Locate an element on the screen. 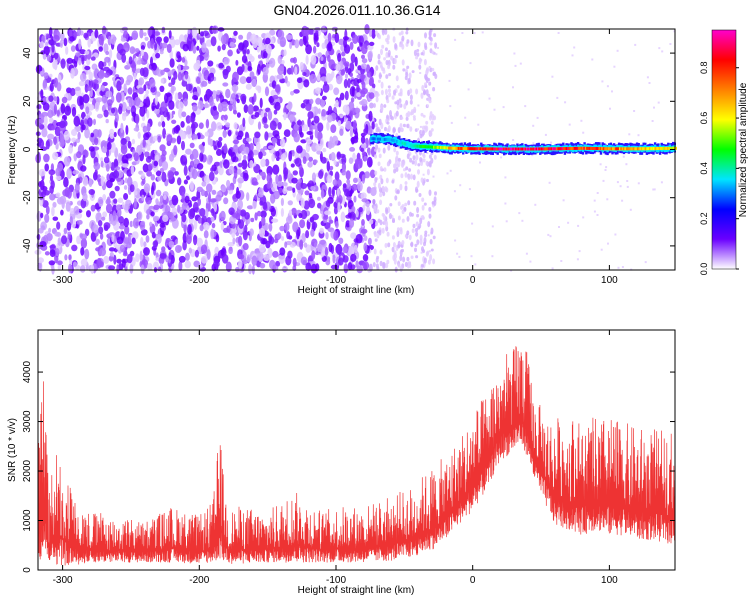 Image resolution: width=750 pixels, height=600 pixels. x-tick-label: -300 is located at coordinates (63, 280).